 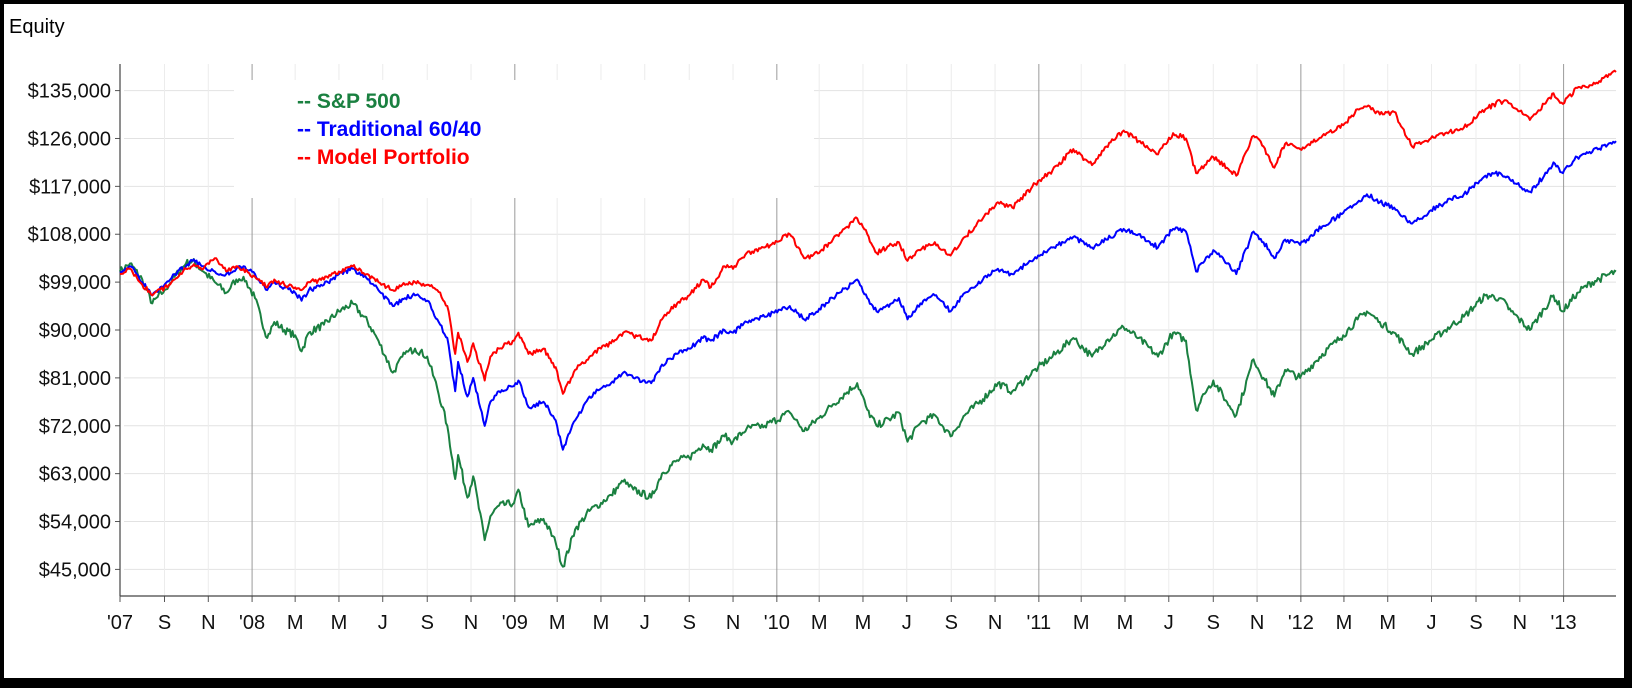 What do you see at coordinates (120, 623) in the screenshot?
I see `x-tick-label: '07` at bounding box center [120, 623].